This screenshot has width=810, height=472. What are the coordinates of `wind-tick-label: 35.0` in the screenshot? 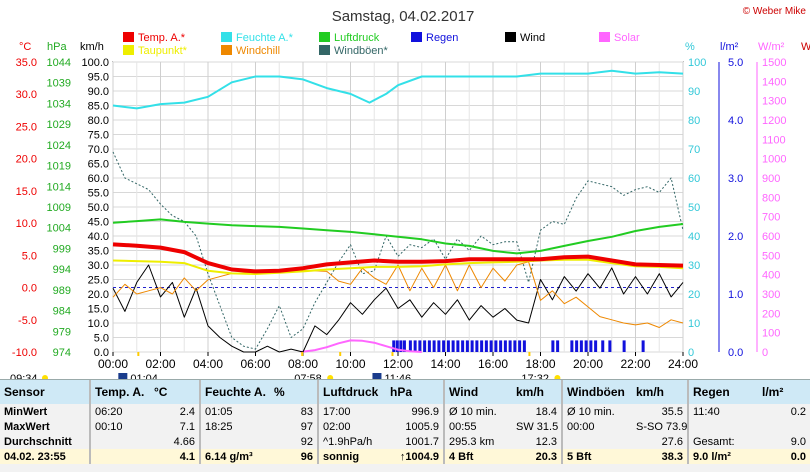 It's located at (98, 252).